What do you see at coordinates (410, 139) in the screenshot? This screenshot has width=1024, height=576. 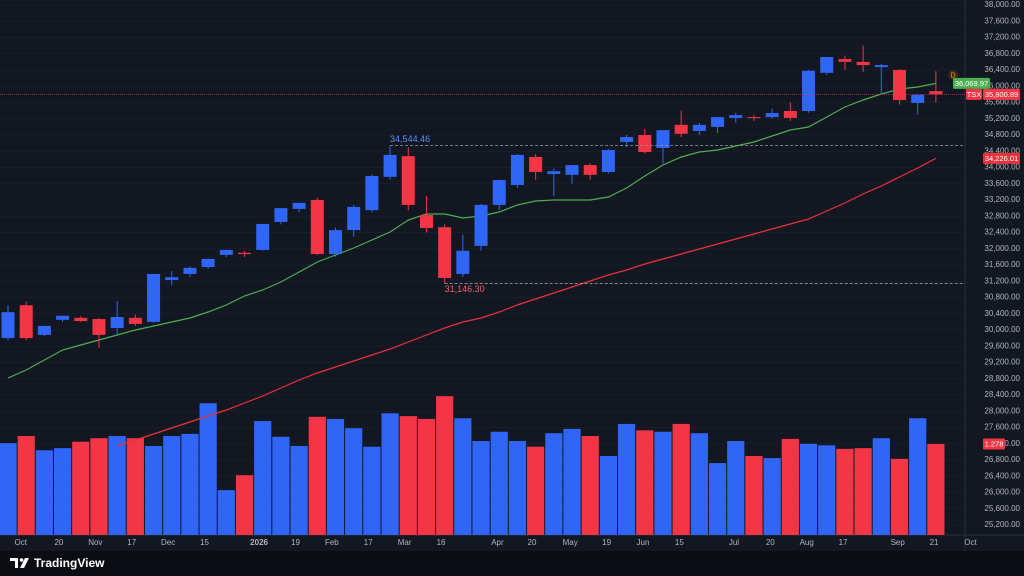 I see `annotation-label: 34,544.46` at bounding box center [410, 139].